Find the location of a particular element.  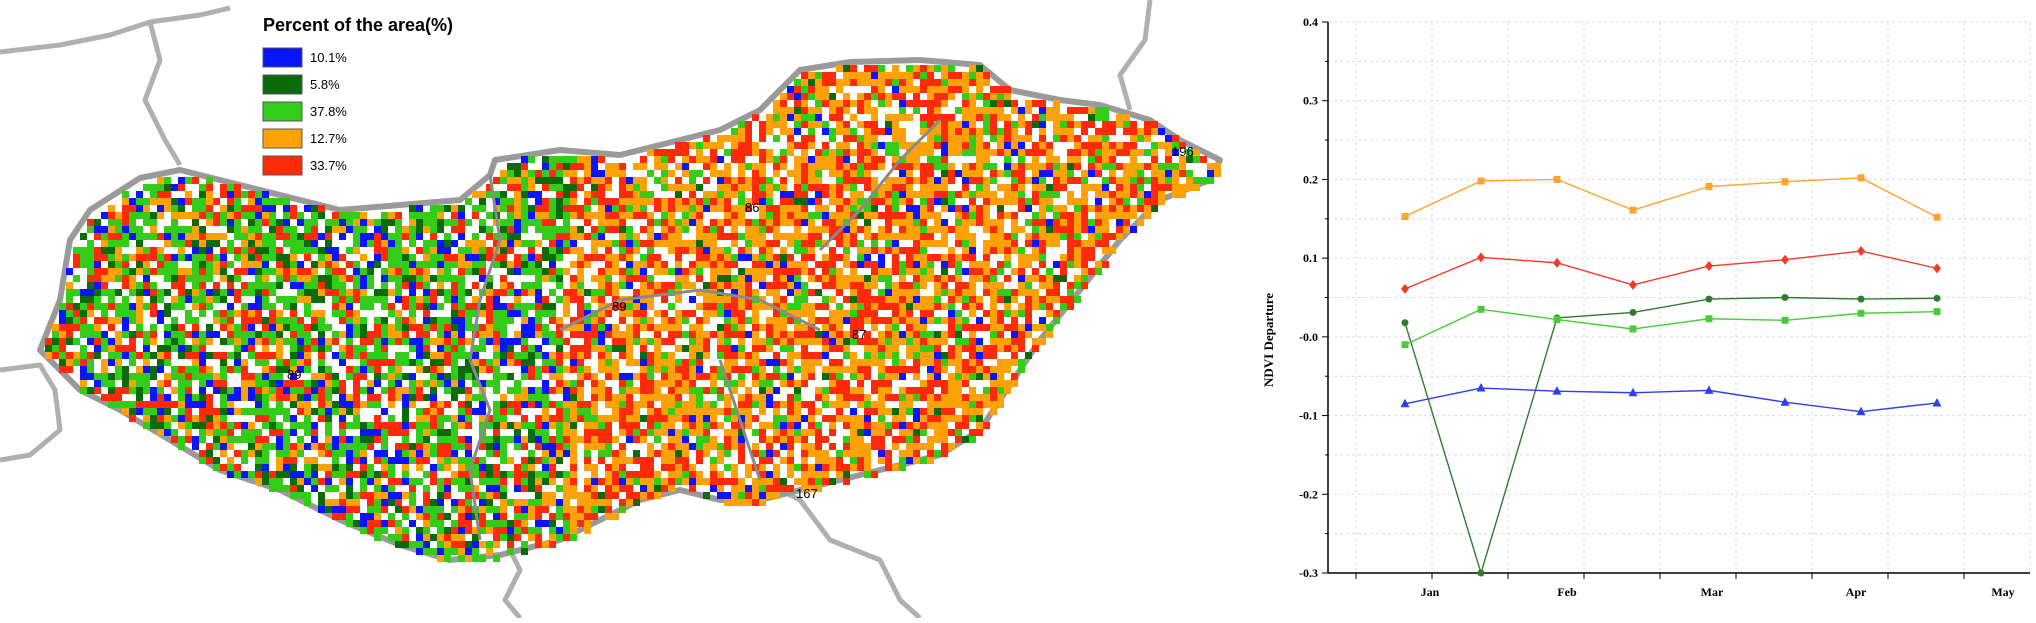

x-tick-label: May is located at coordinates (2002, 592).